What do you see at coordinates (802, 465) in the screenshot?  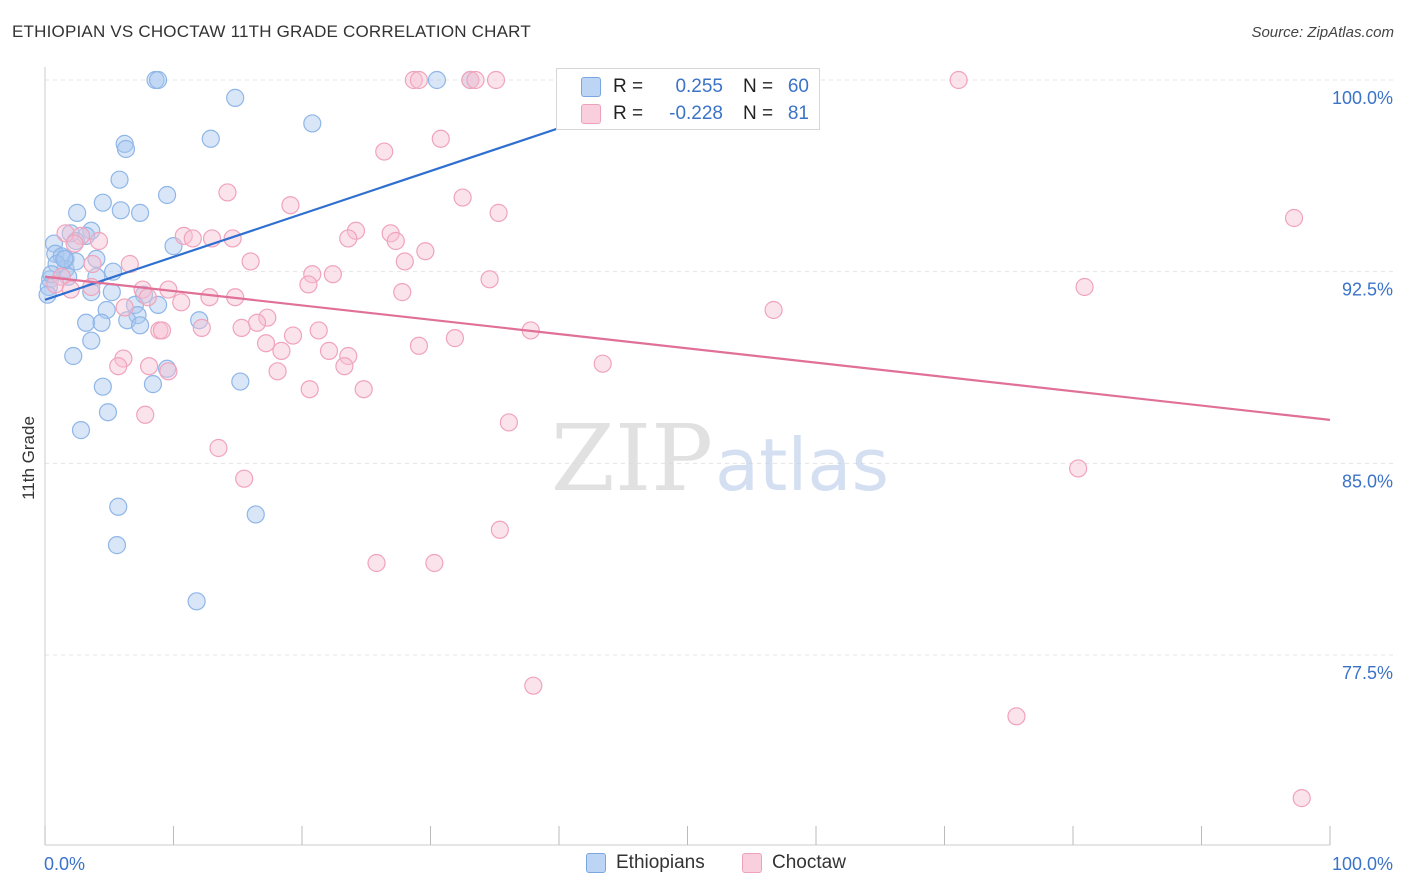 I see `watermark-atlas: atlas` at bounding box center [802, 465].